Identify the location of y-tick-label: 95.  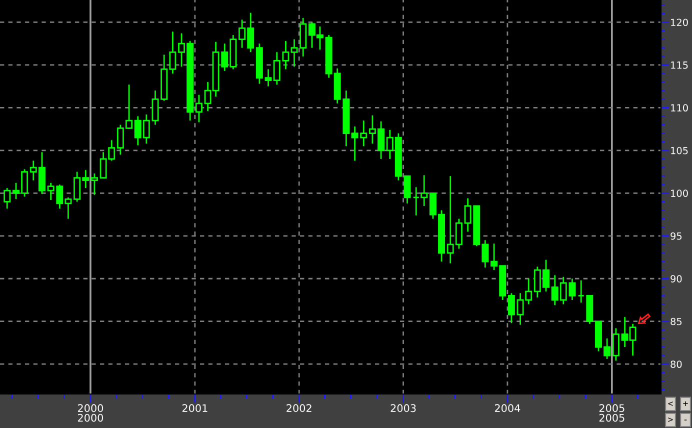
(676, 236).